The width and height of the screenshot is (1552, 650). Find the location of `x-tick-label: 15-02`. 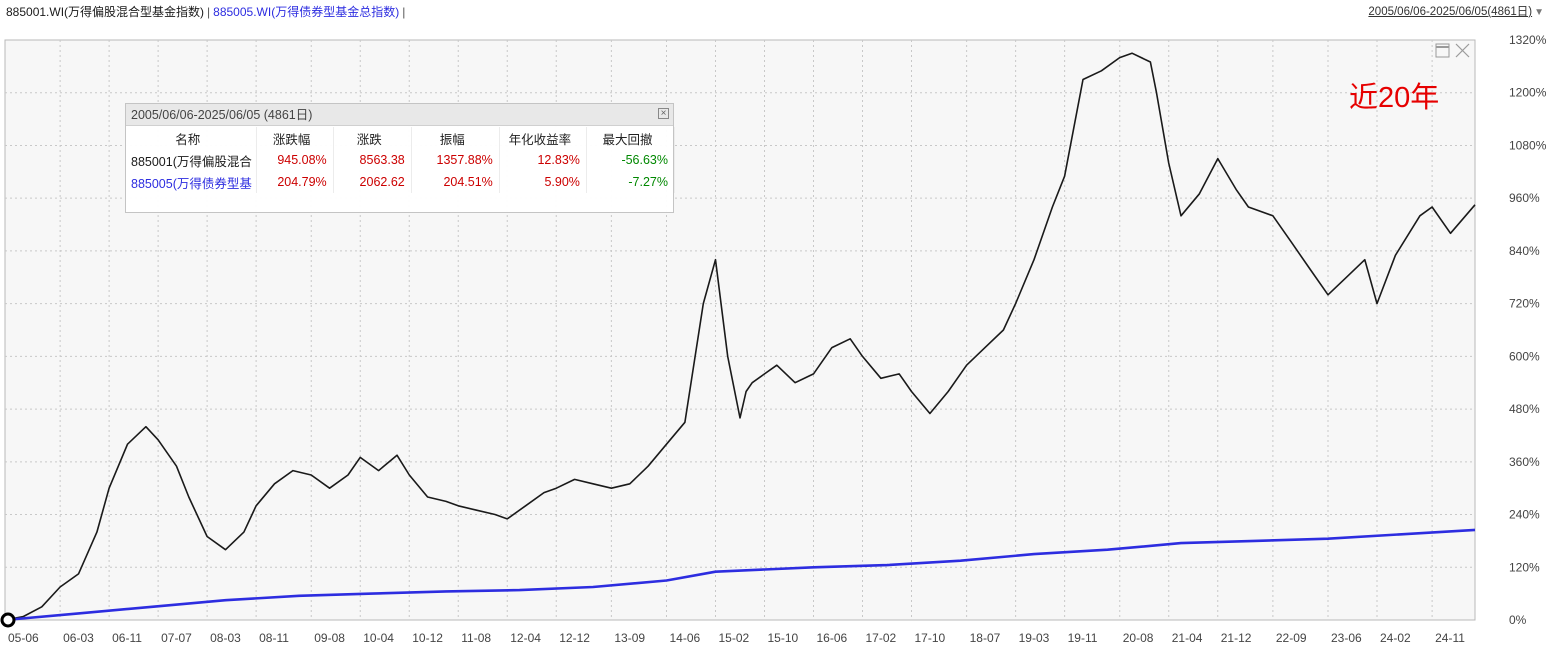

x-tick-label: 15-02 is located at coordinates (734, 638).